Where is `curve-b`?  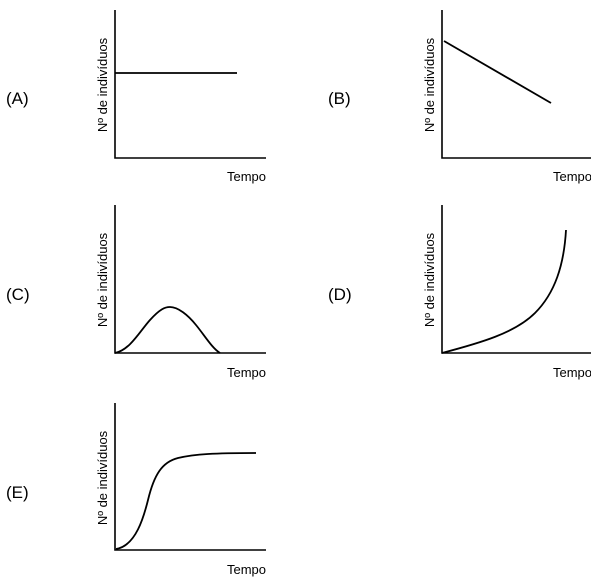
curve-b is located at coordinates (497, 72).